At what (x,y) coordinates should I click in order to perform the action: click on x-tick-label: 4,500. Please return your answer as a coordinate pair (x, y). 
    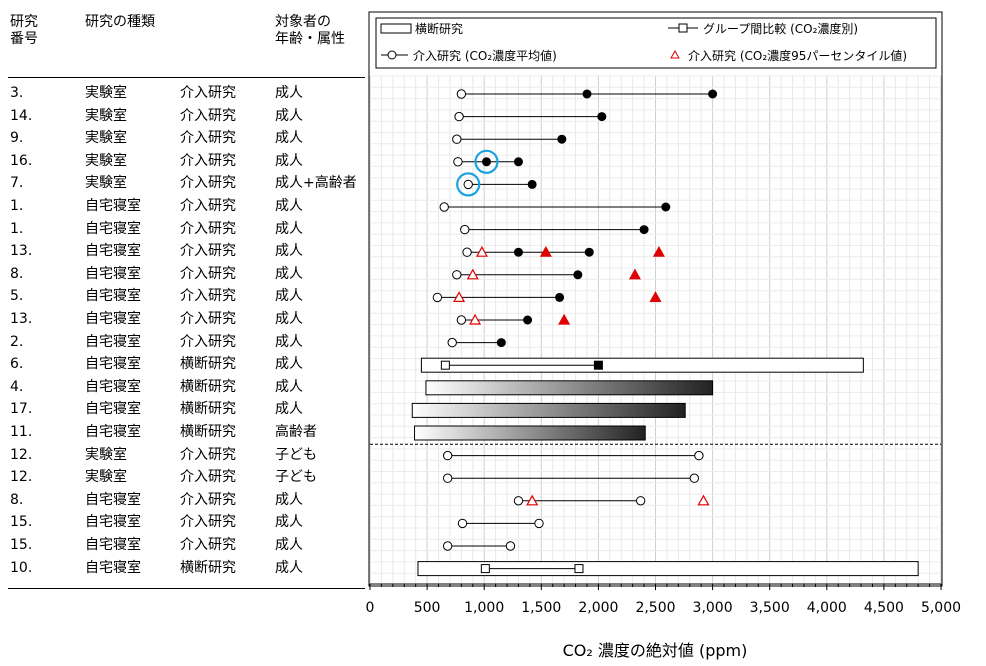
    Looking at the image, I should click on (884, 608).